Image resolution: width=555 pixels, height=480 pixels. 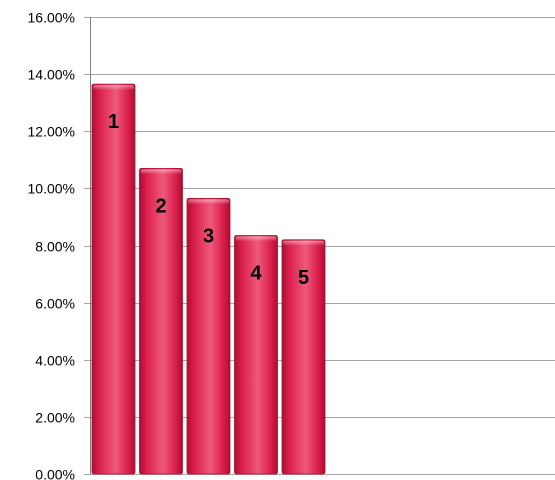 I want to click on y-tick-label: 16.00%, so click(x=51, y=18).